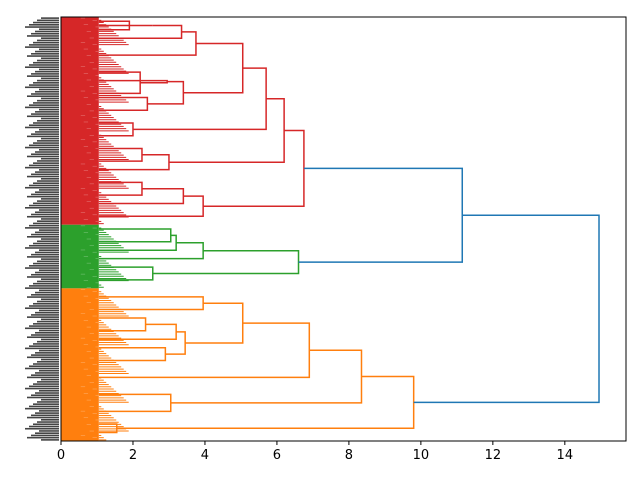 The image size is (640, 480). I want to click on cluster-leaf-block-orange, so click(80, 364).